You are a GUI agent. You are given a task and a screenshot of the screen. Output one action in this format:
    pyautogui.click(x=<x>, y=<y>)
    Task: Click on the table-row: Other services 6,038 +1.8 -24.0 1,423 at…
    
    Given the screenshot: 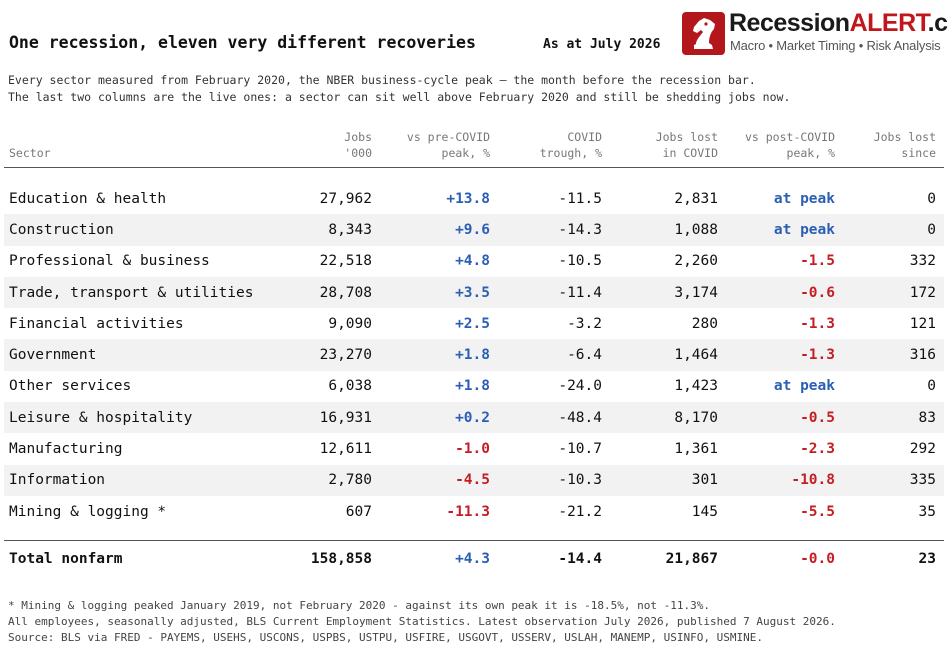 What is the action you would take?
    pyautogui.click(x=474, y=386)
    